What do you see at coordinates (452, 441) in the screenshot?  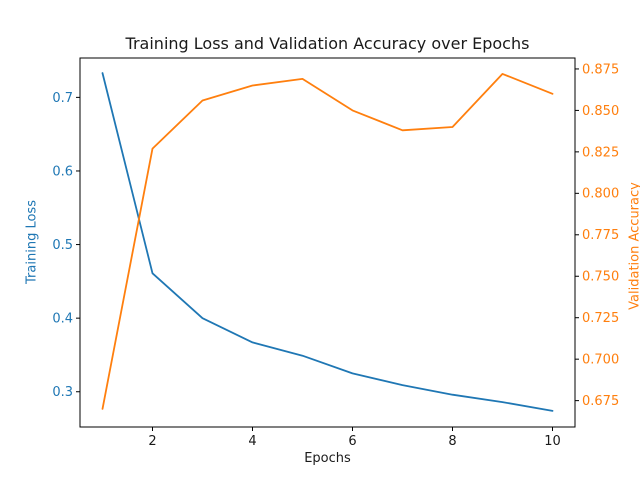 I see `x-tick-label: 8` at bounding box center [452, 441].